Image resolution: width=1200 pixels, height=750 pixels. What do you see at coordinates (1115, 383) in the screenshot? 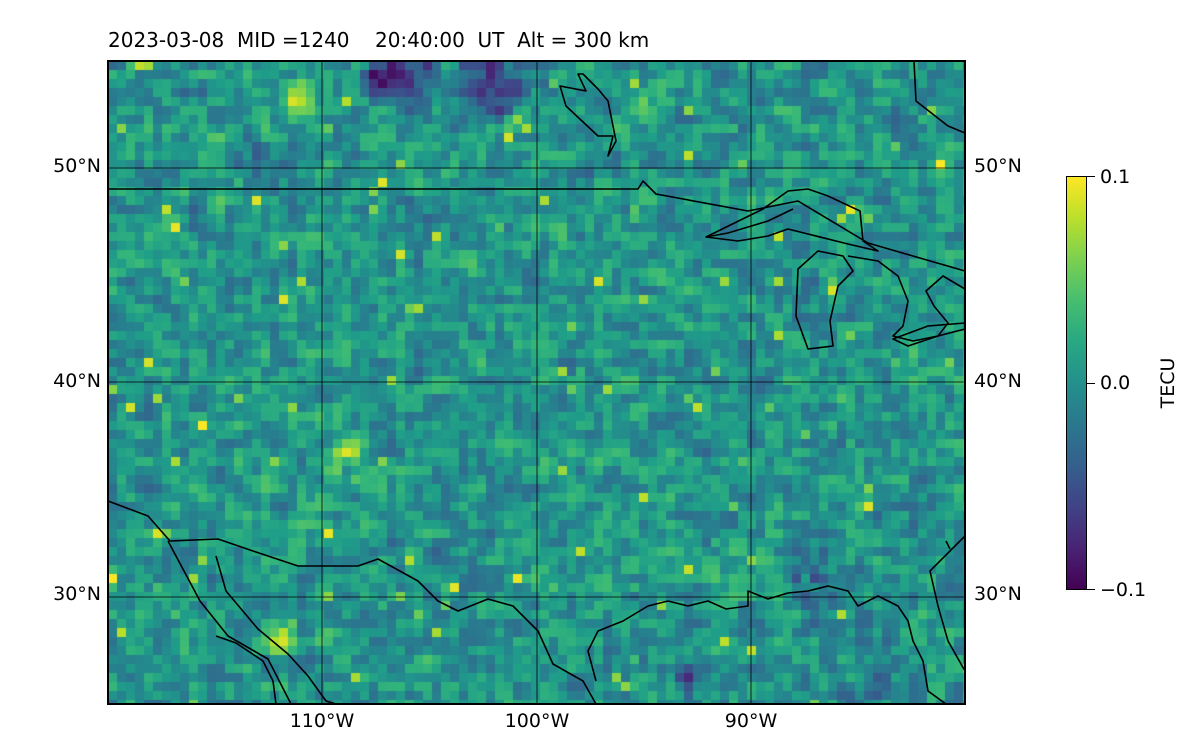
I see `colorbar-label-zero: 0.0` at bounding box center [1115, 383].